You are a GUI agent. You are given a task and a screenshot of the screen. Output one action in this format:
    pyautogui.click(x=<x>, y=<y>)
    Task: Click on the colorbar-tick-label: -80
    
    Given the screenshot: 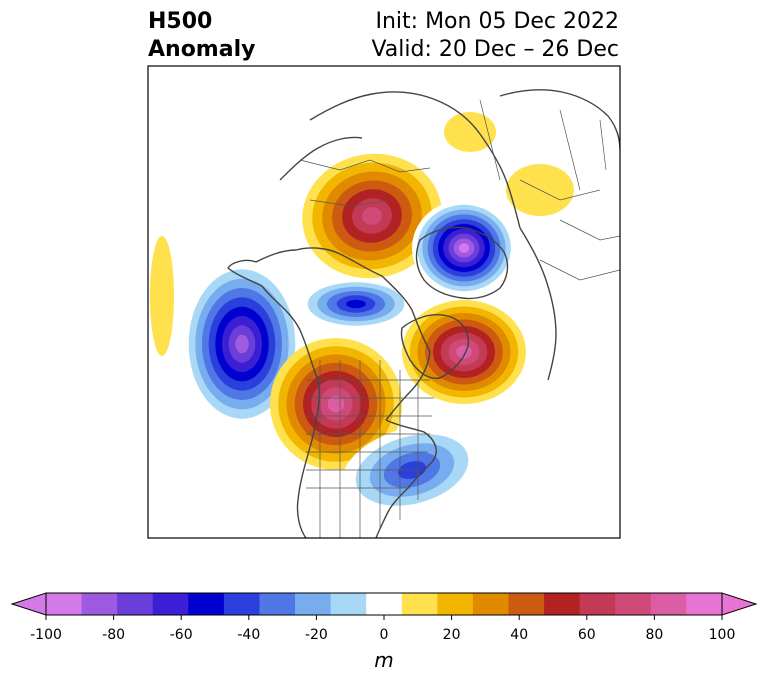 What is the action you would take?
    pyautogui.click(x=113, y=635)
    